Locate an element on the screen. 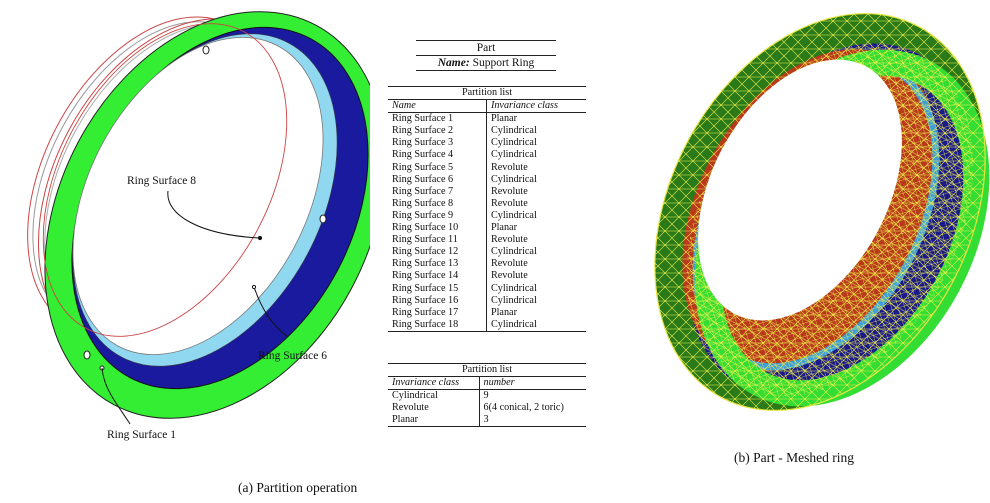 The image size is (990, 503). leader-lines is located at coordinates (195, 307).